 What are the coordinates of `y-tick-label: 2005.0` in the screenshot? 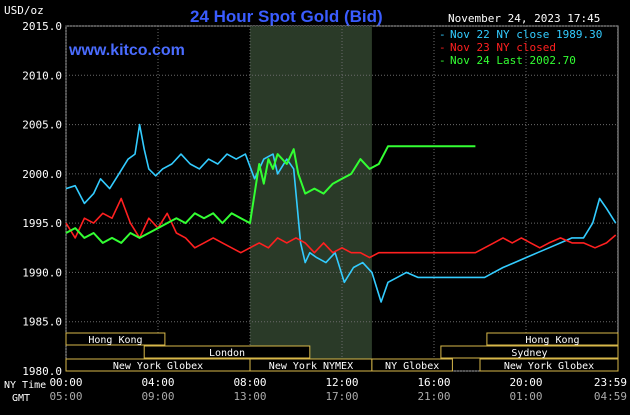 It's located at (42, 125).